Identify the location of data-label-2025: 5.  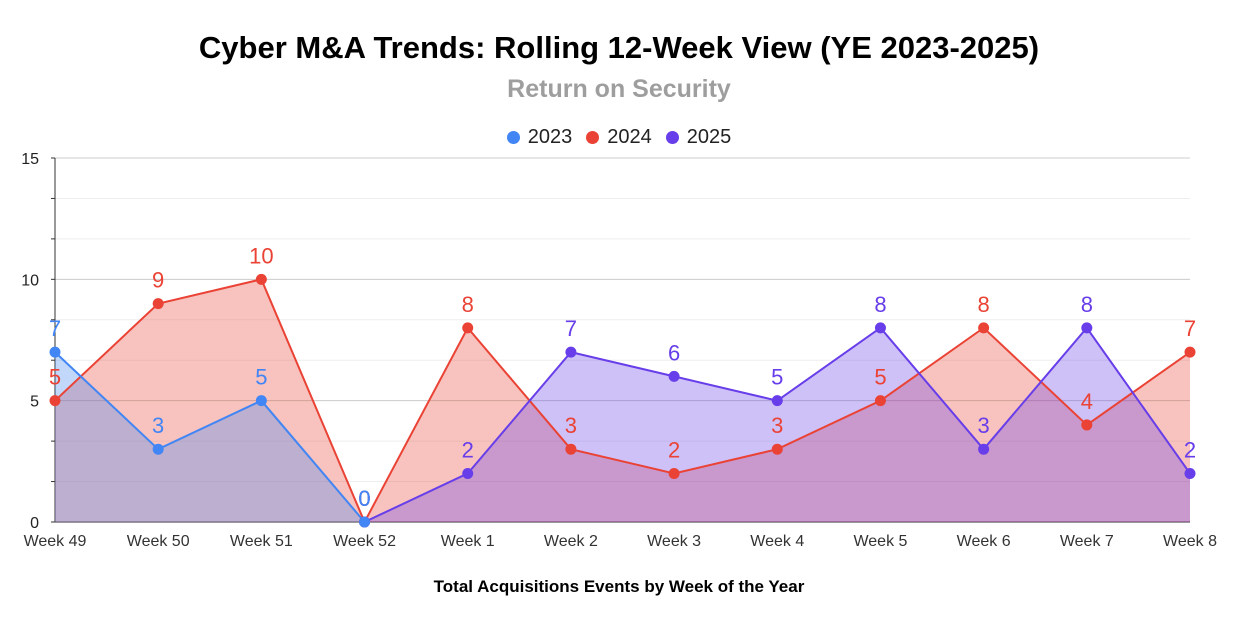
(777, 377).